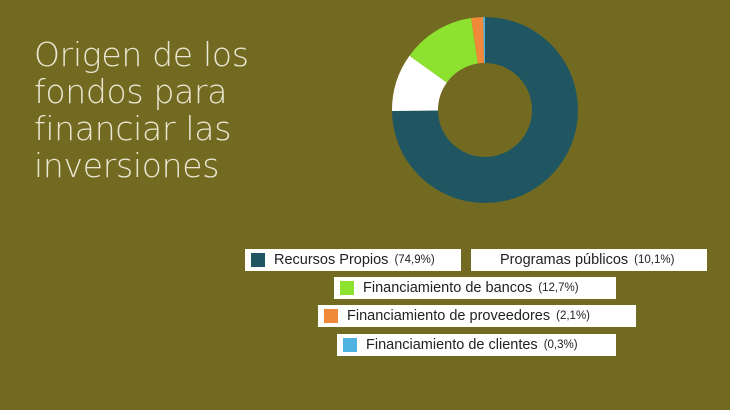 The width and height of the screenshot is (730, 410). Describe the element at coordinates (331, 260) in the screenshot. I see `legend-label: Recursos Propios` at that location.